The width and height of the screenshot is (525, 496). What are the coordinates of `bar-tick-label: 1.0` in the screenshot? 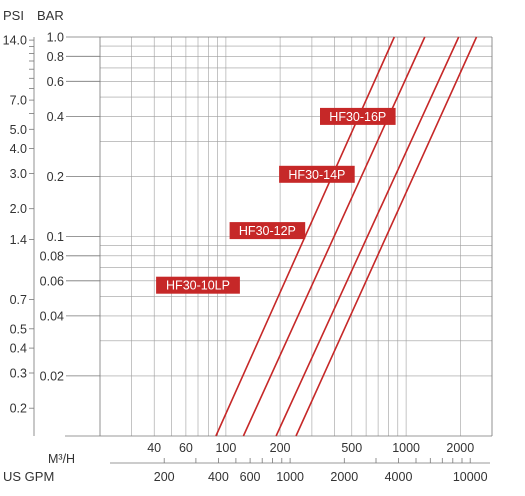 It's located at (55, 38).